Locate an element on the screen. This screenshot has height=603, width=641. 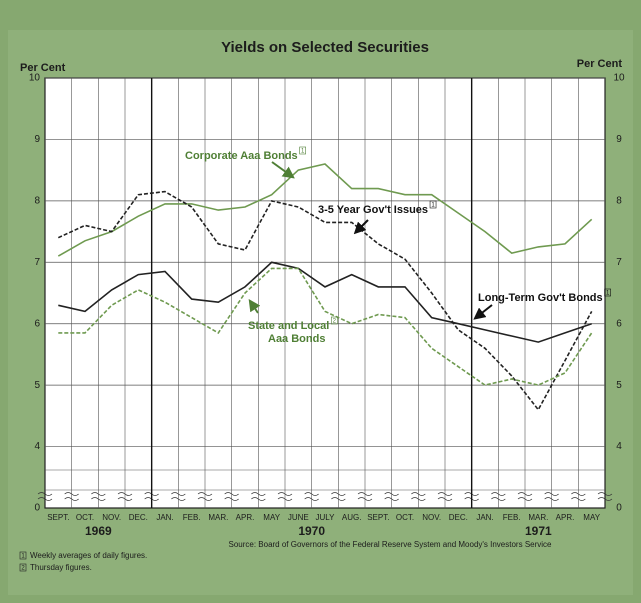
series-label: State and Local is located at coordinates (288, 326).